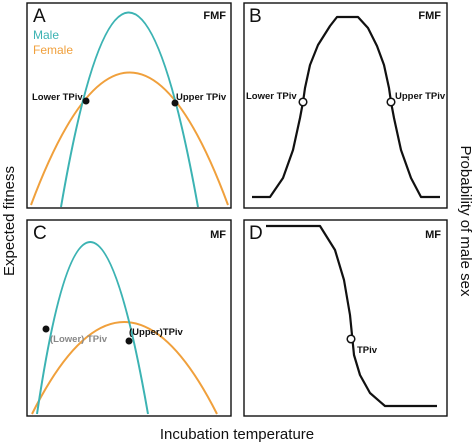 The width and height of the screenshot is (474, 444). I want to click on y-axis-title-right: Probability of male sex, so click(465, 221).